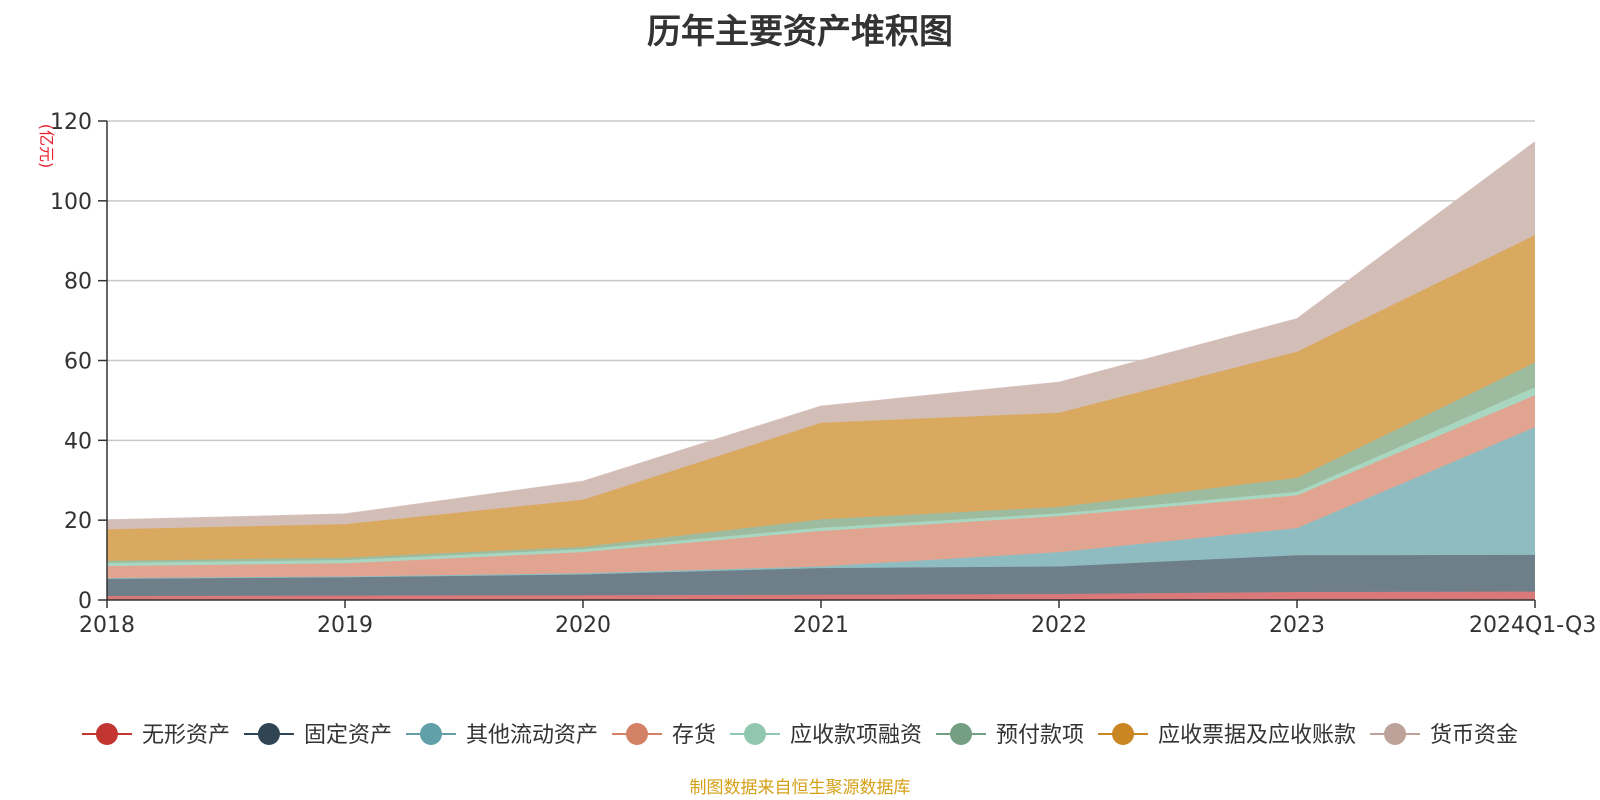 This screenshot has height=800, width=1600. I want to click on legend-item-0: 无形资产, so click(155, 735).